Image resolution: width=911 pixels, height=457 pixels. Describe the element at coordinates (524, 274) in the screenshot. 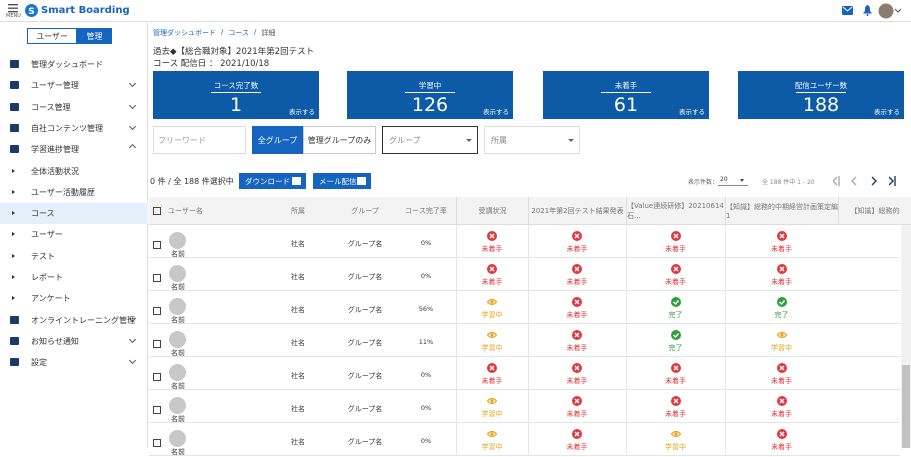

I see `table-row` at that location.